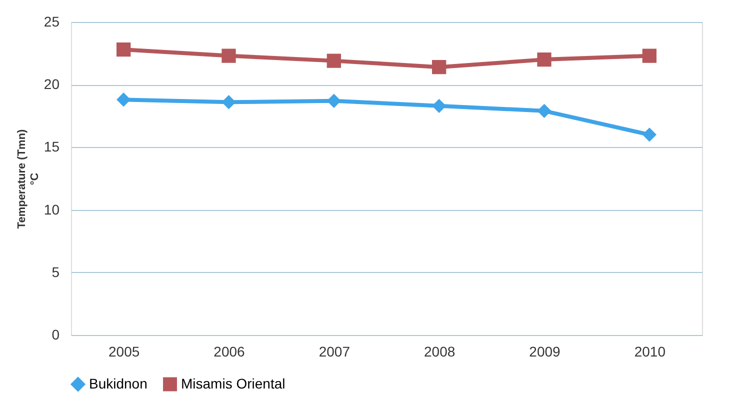 The width and height of the screenshot is (742, 406). I want to click on x-tick-label: 2010, so click(650, 352).